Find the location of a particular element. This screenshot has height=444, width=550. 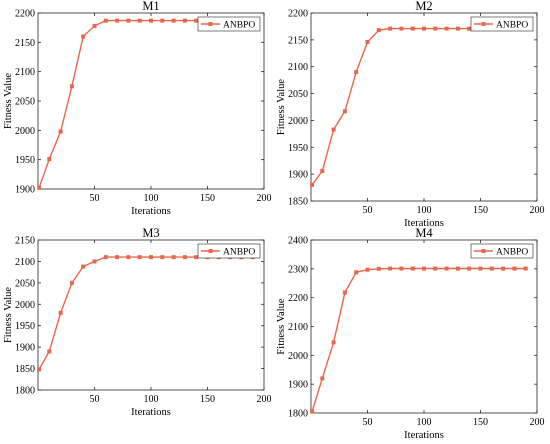

chart-title: M3 is located at coordinates (150, 233).